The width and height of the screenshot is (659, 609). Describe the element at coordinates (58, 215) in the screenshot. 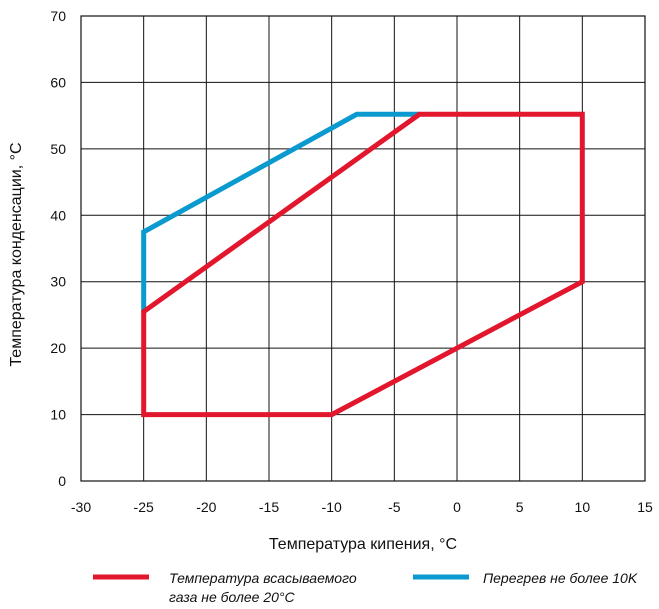

I see `y-tick-label: 40` at that location.